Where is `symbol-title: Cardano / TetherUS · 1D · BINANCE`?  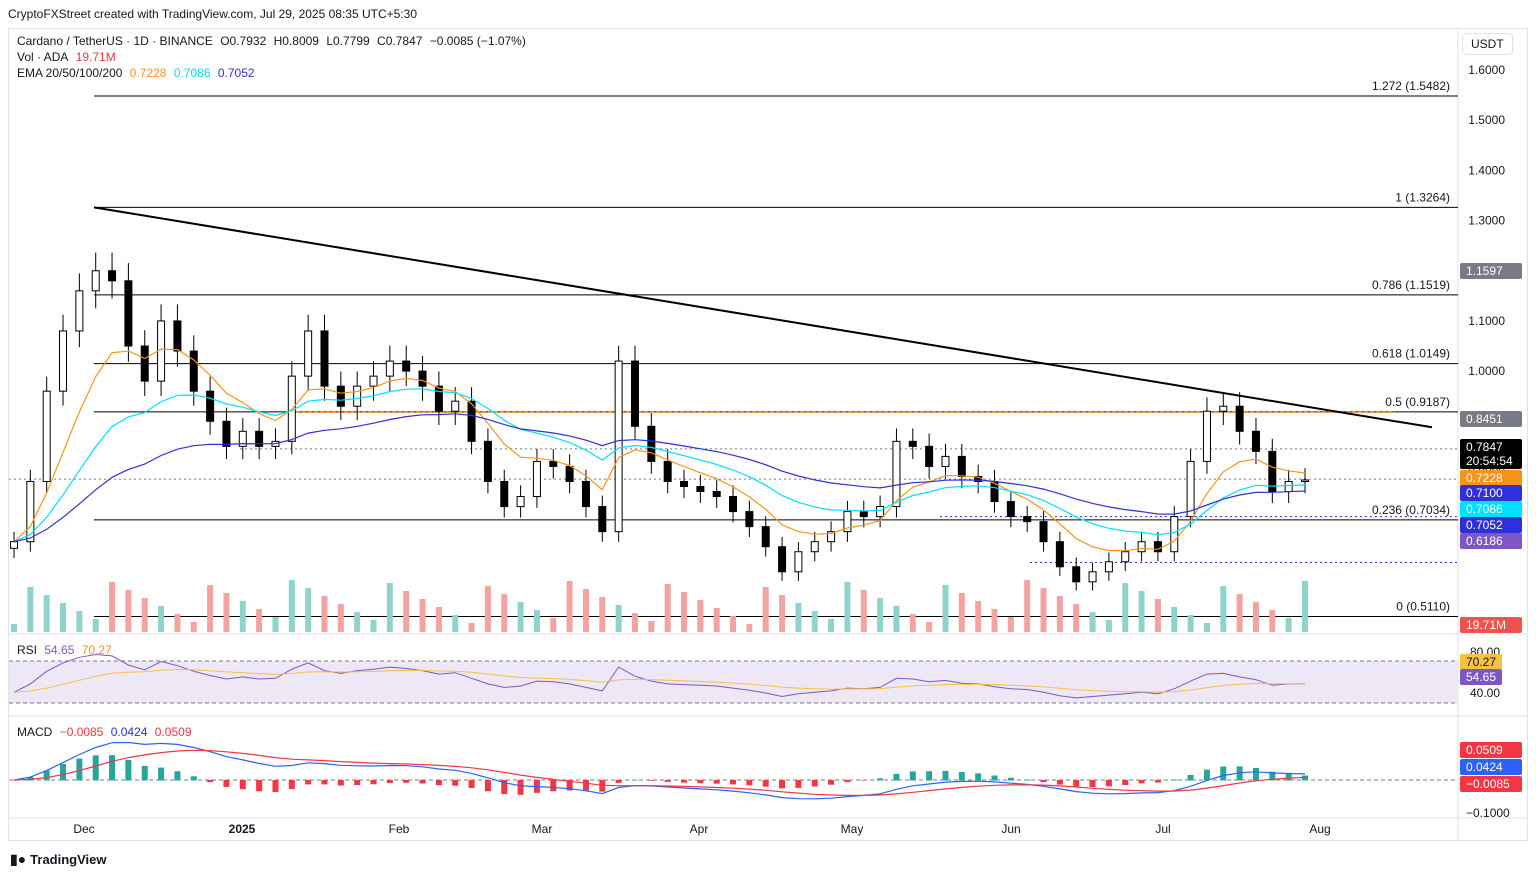
symbol-title: Cardano / TetherUS · 1D · BINANCE is located at coordinates (115, 41).